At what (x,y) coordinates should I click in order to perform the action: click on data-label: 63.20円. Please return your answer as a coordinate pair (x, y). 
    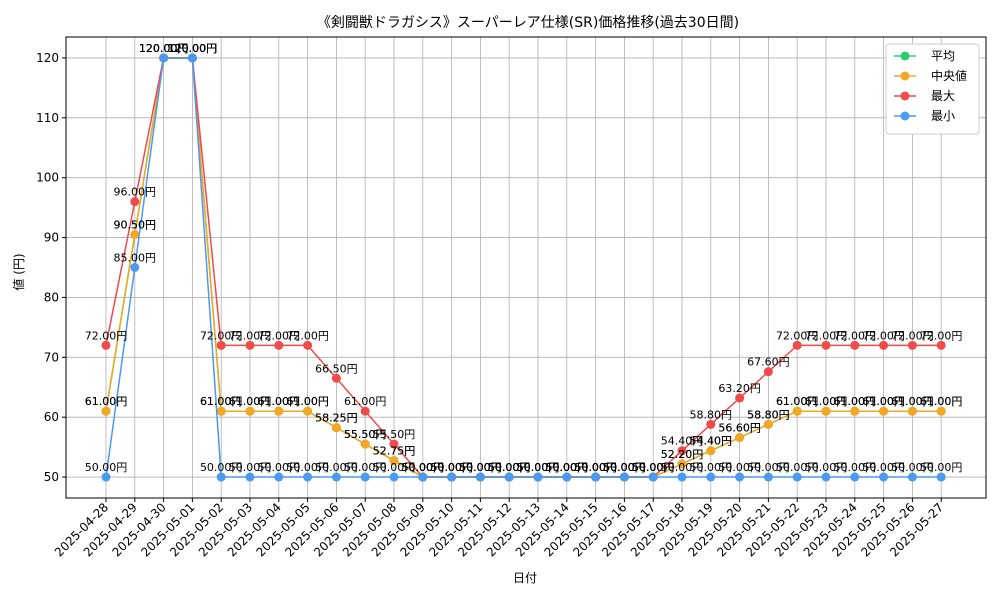
    Looking at the image, I should click on (739, 388).